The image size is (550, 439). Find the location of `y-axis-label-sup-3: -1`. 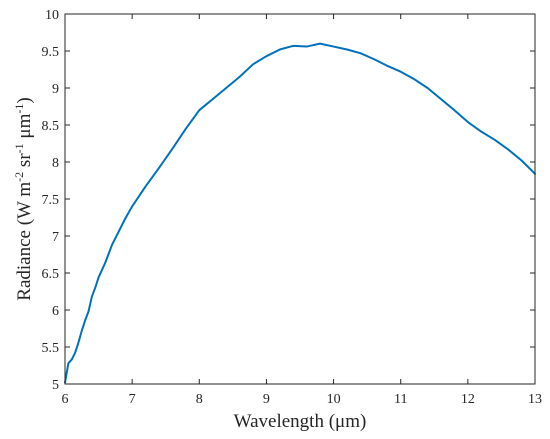

y-axis-label-sup-3: -1 is located at coordinates (19, 109).